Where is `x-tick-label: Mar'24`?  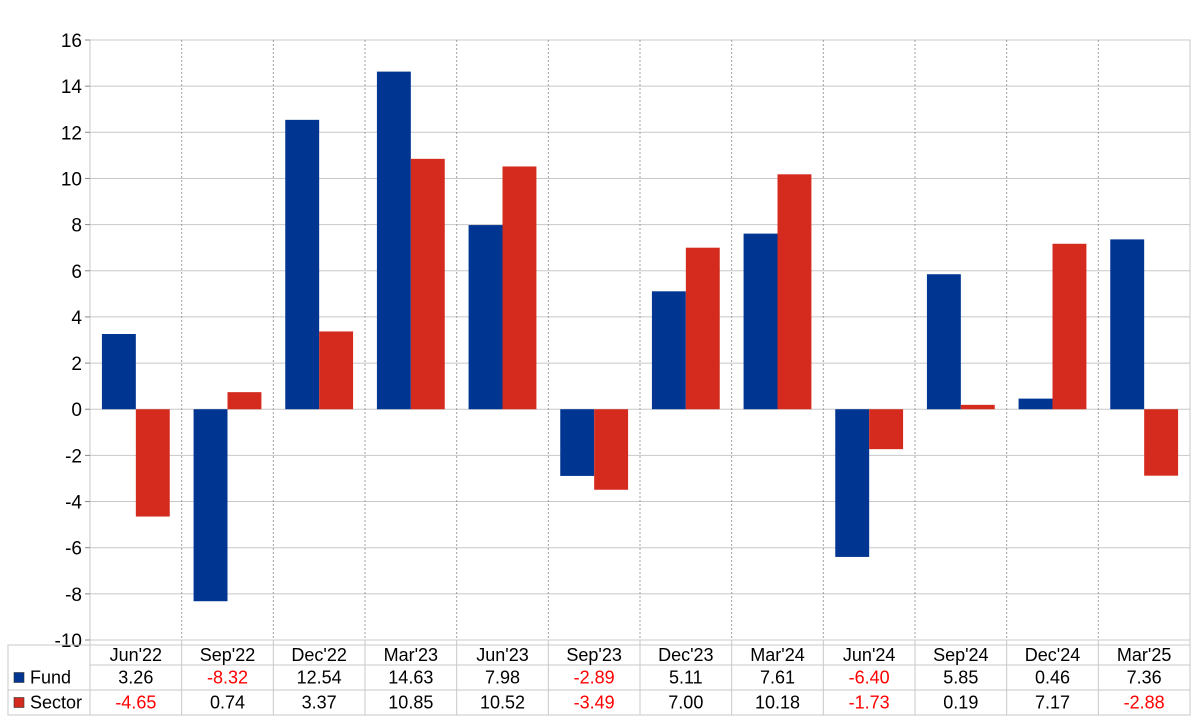
x-tick-label: Mar'24 is located at coordinates (777, 655).